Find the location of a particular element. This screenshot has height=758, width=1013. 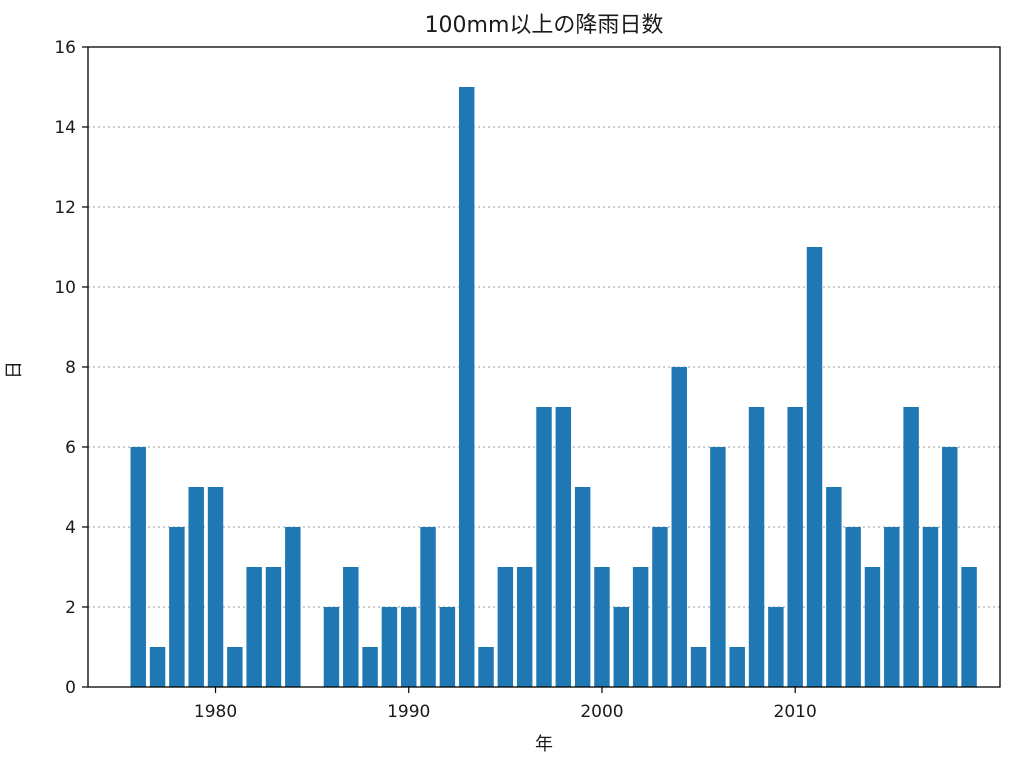

y-tick-label: 8 is located at coordinates (70, 368).